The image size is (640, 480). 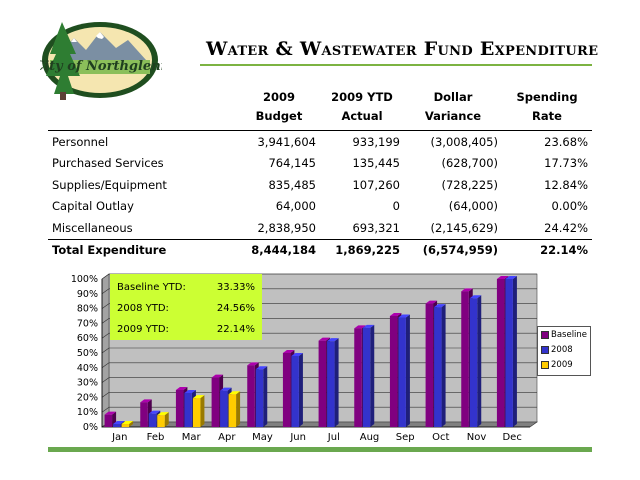 What do you see at coordinates (569, 335) in the screenshot?
I see `legend-label: Baseline` at bounding box center [569, 335].